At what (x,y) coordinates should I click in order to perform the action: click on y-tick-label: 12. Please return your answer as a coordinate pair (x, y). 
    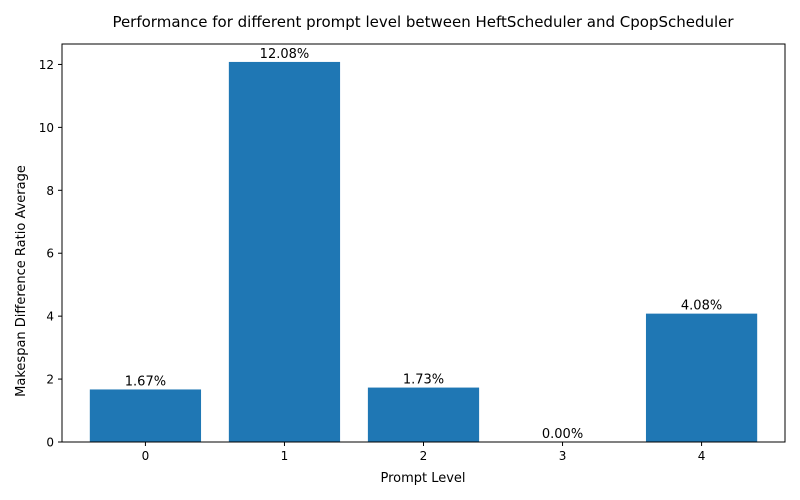
    Looking at the image, I should click on (46, 65).